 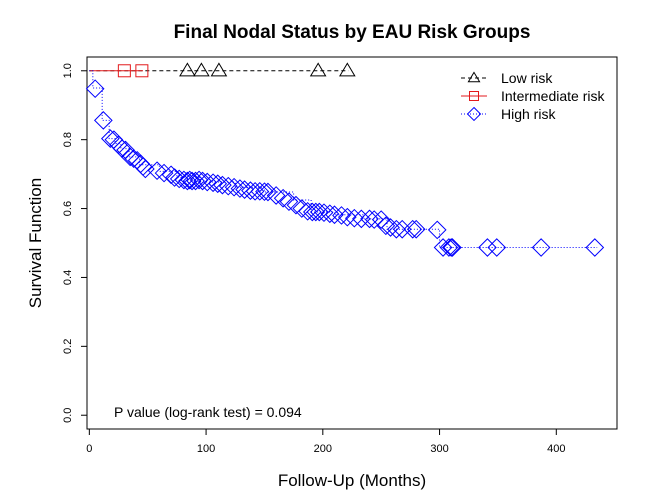 I want to click on x-tick-label: 300, so click(x=439, y=449).